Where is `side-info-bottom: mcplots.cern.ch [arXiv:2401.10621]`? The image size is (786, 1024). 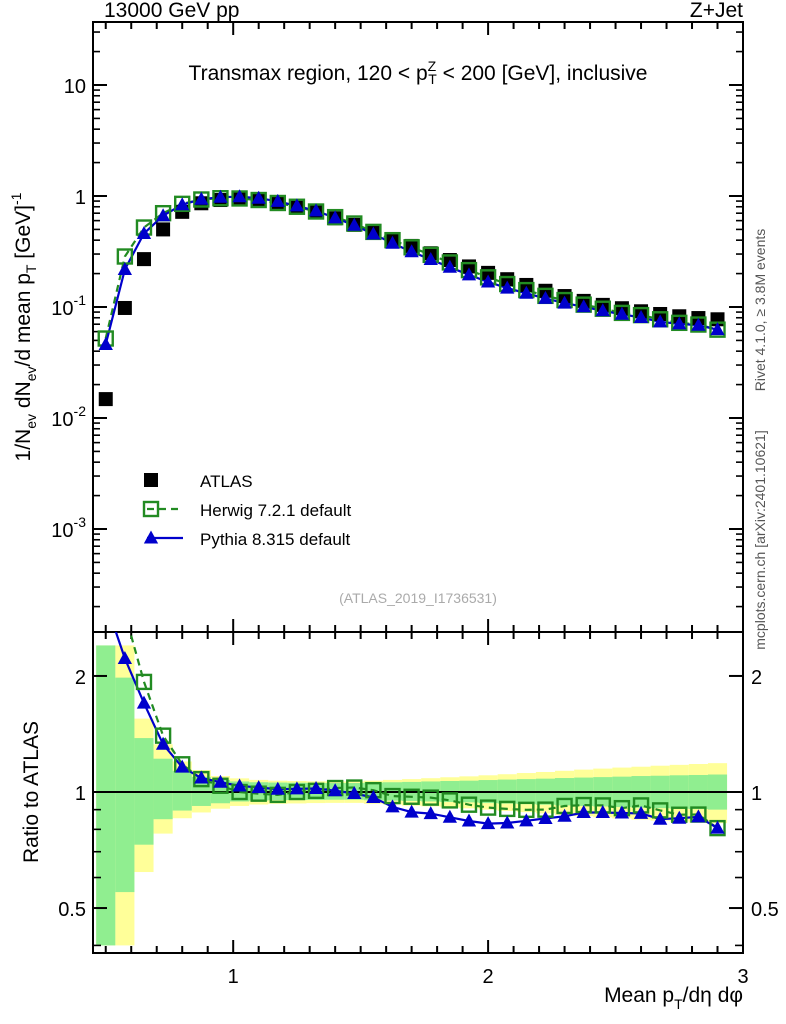 side-info-bottom: mcplots.cern.ch [arXiv:2401.10621] is located at coordinates (760, 539).